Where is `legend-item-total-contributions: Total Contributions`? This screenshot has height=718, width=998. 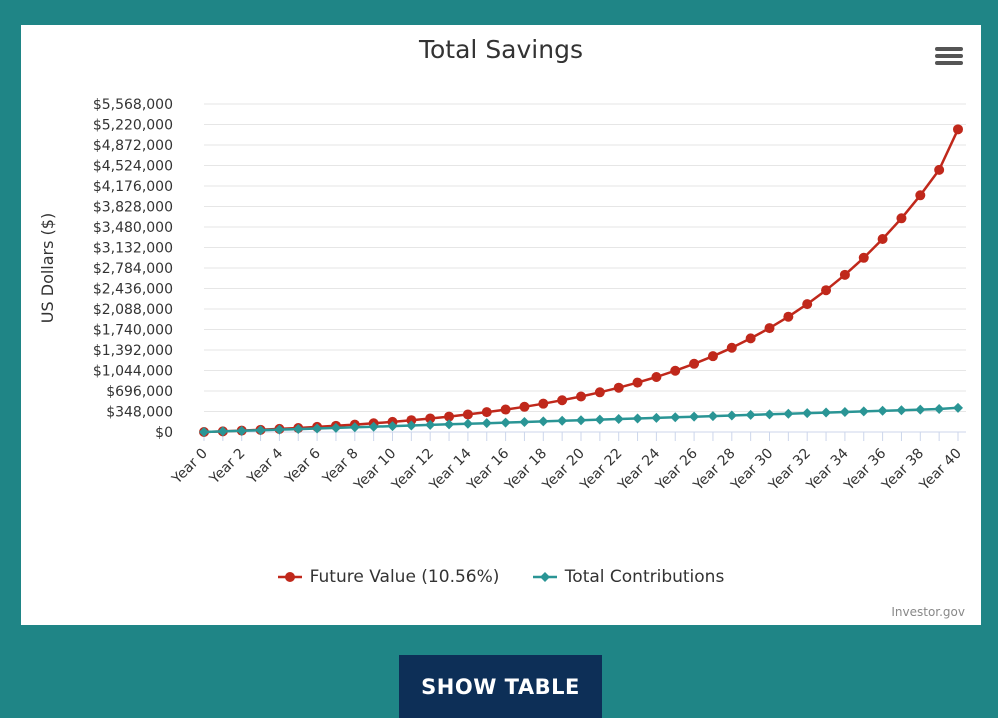 legend-item-total-contributions: Total Contributions is located at coordinates (628, 577).